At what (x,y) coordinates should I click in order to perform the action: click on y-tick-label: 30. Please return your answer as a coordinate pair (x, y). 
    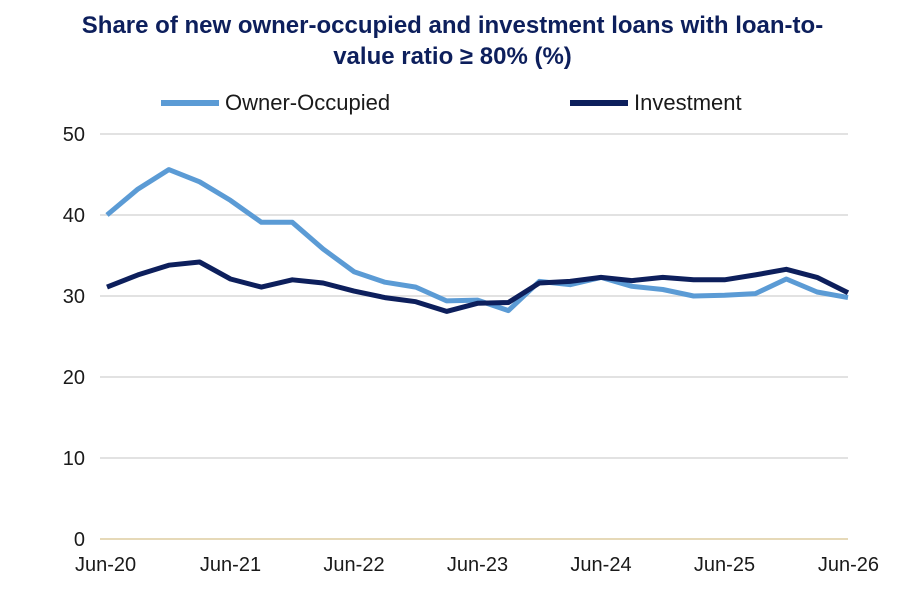
    Looking at the image, I should click on (74, 297).